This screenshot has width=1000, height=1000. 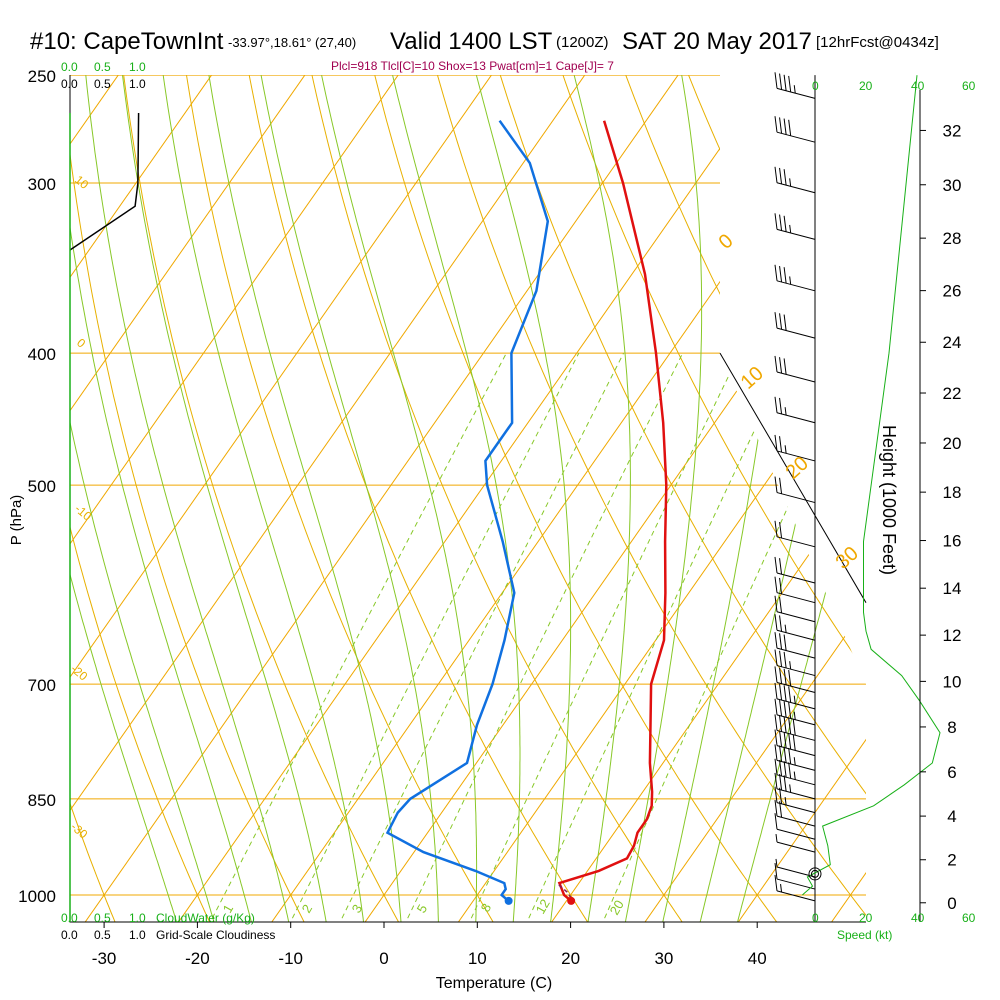 What do you see at coordinates (471, 41) in the screenshot?
I see `valid-time: Valid 1400 LST` at bounding box center [471, 41].